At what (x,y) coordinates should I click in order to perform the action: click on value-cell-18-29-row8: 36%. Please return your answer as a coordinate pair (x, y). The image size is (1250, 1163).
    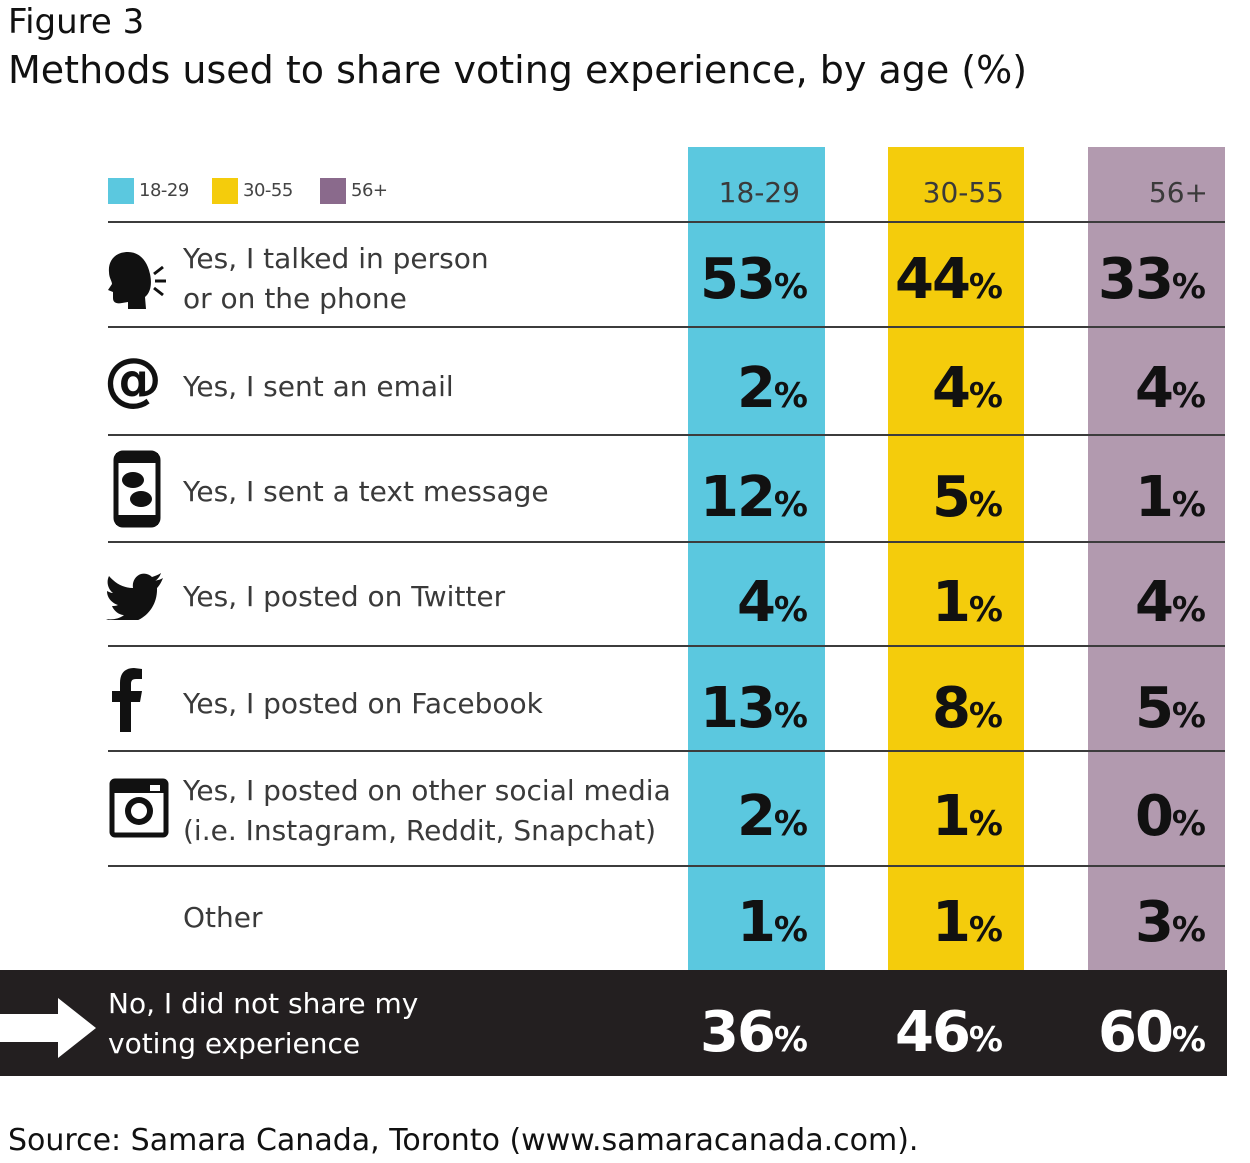
    Looking at the image, I should click on (753, 1032).